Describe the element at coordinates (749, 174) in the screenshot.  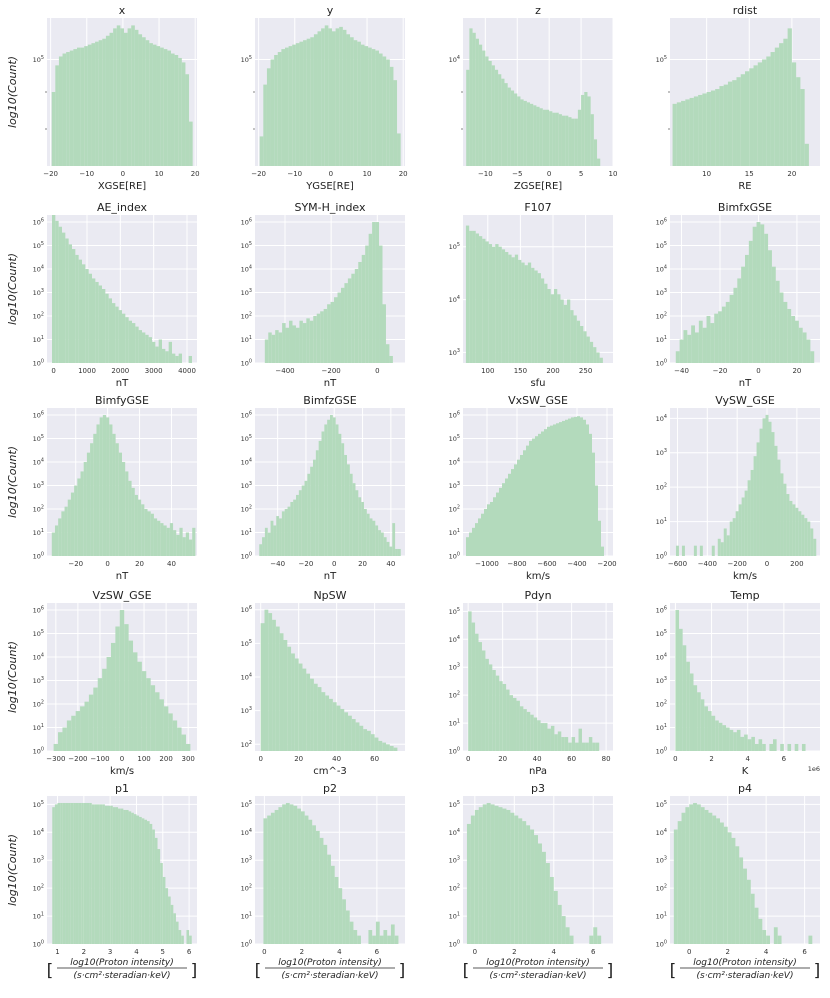
I see `x-tick-label: 15` at that location.